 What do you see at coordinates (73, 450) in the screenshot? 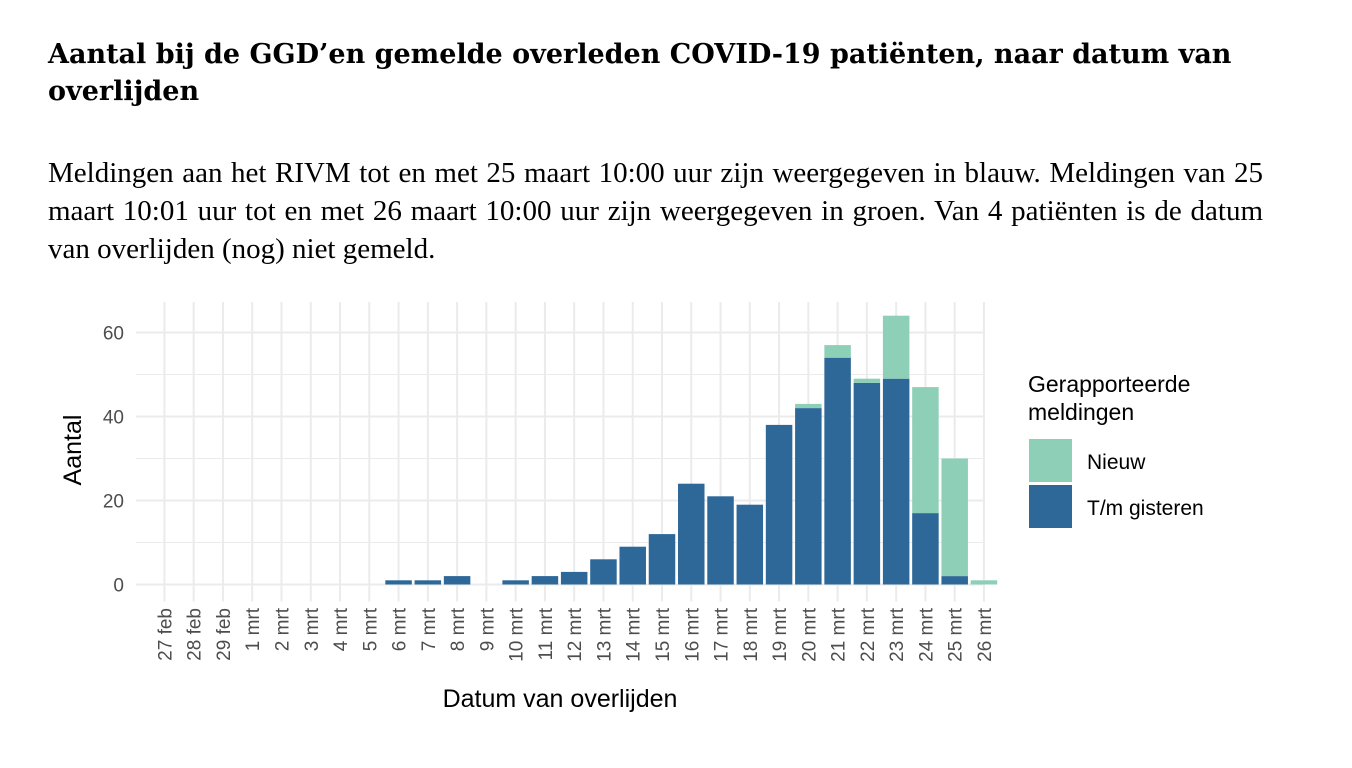
I see `y-axis-label: Aantal` at bounding box center [73, 450].